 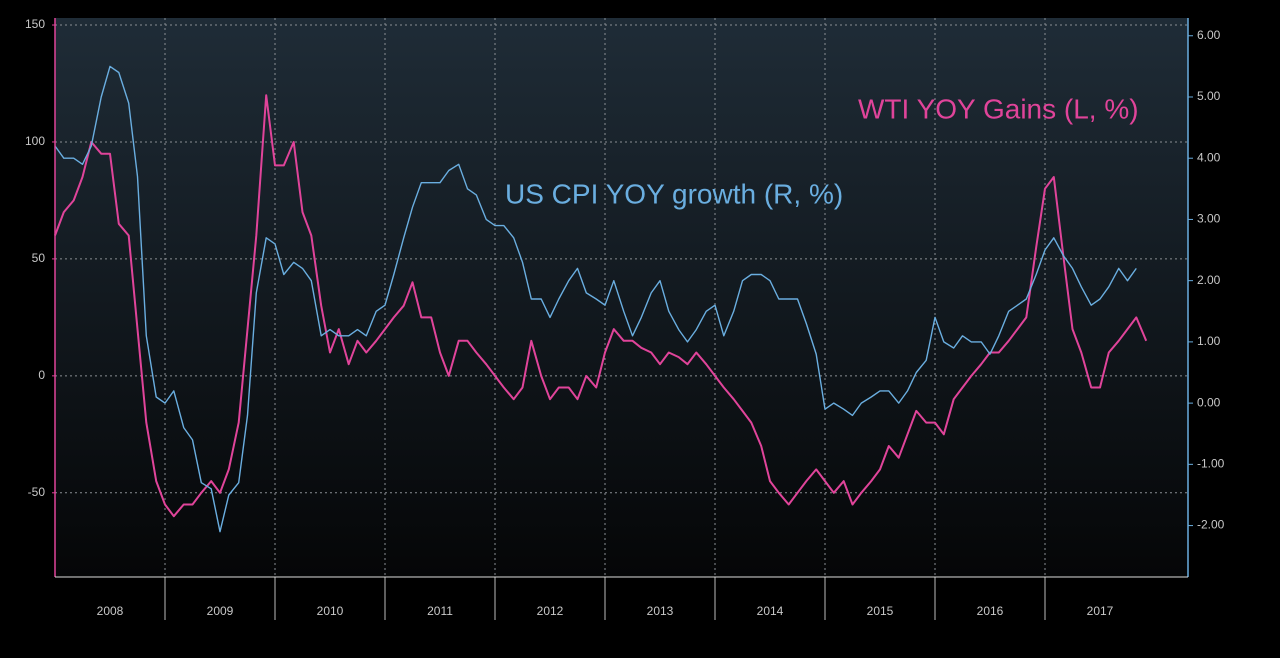 What do you see at coordinates (37, 492) in the screenshot?
I see `y-tick-label: -50` at bounding box center [37, 492].